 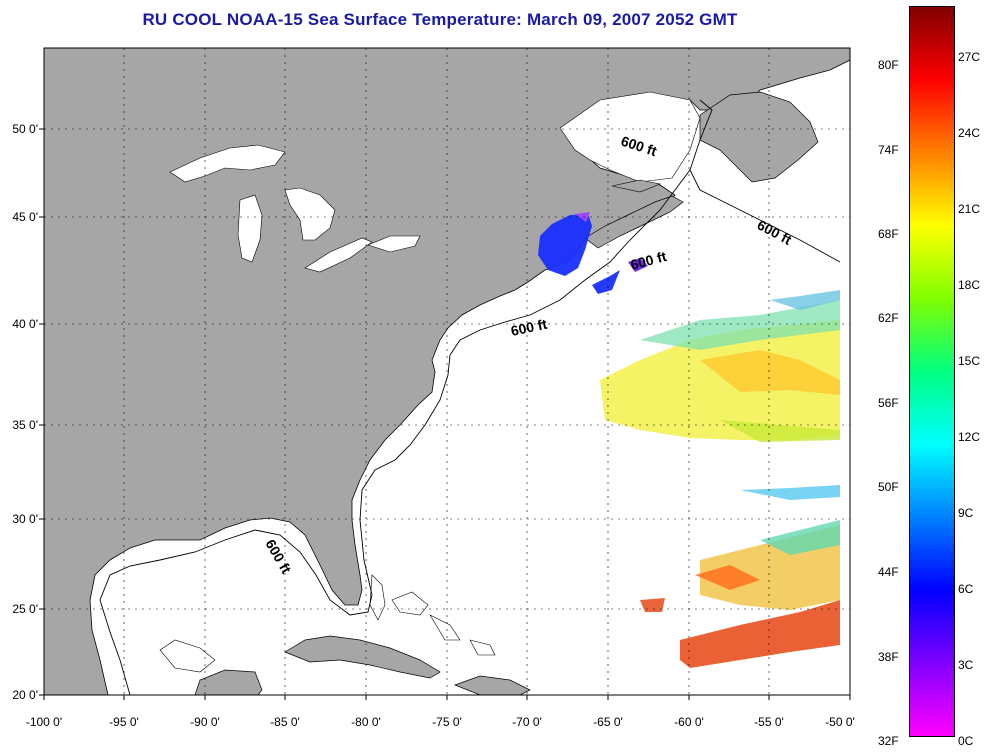 What do you see at coordinates (593, 253) in the screenshot?
I see `sst-data-gulf-of-maine` at bounding box center [593, 253].